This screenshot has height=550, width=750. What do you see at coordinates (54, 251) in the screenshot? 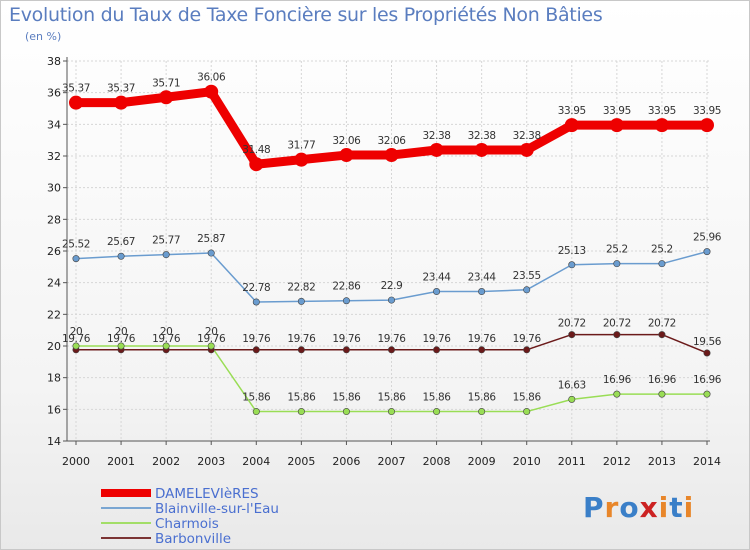
I see `y-axis-ticks: 14 16 18 20 22 24 26 28 30 32 34 36 38` at bounding box center [54, 251].